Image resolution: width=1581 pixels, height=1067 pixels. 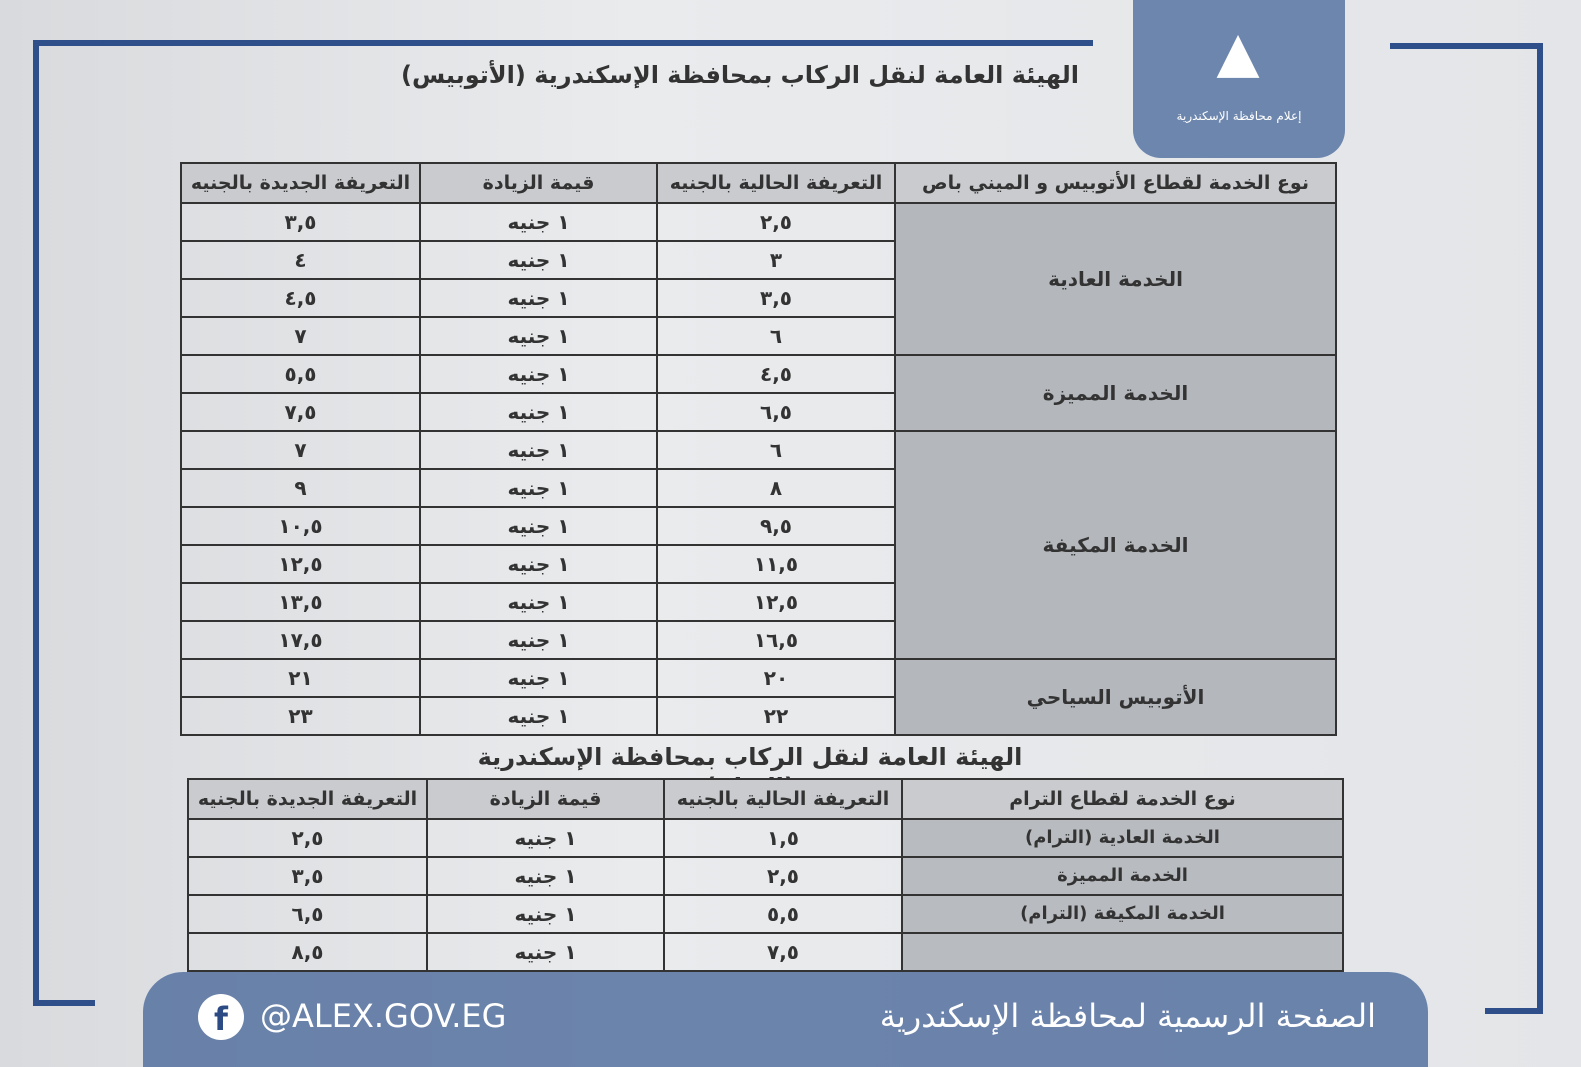 What do you see at coordinates (776, 716) in the screenshot?
I see `current-fare-cell: ٢٢` at bounding box center [776, 716].